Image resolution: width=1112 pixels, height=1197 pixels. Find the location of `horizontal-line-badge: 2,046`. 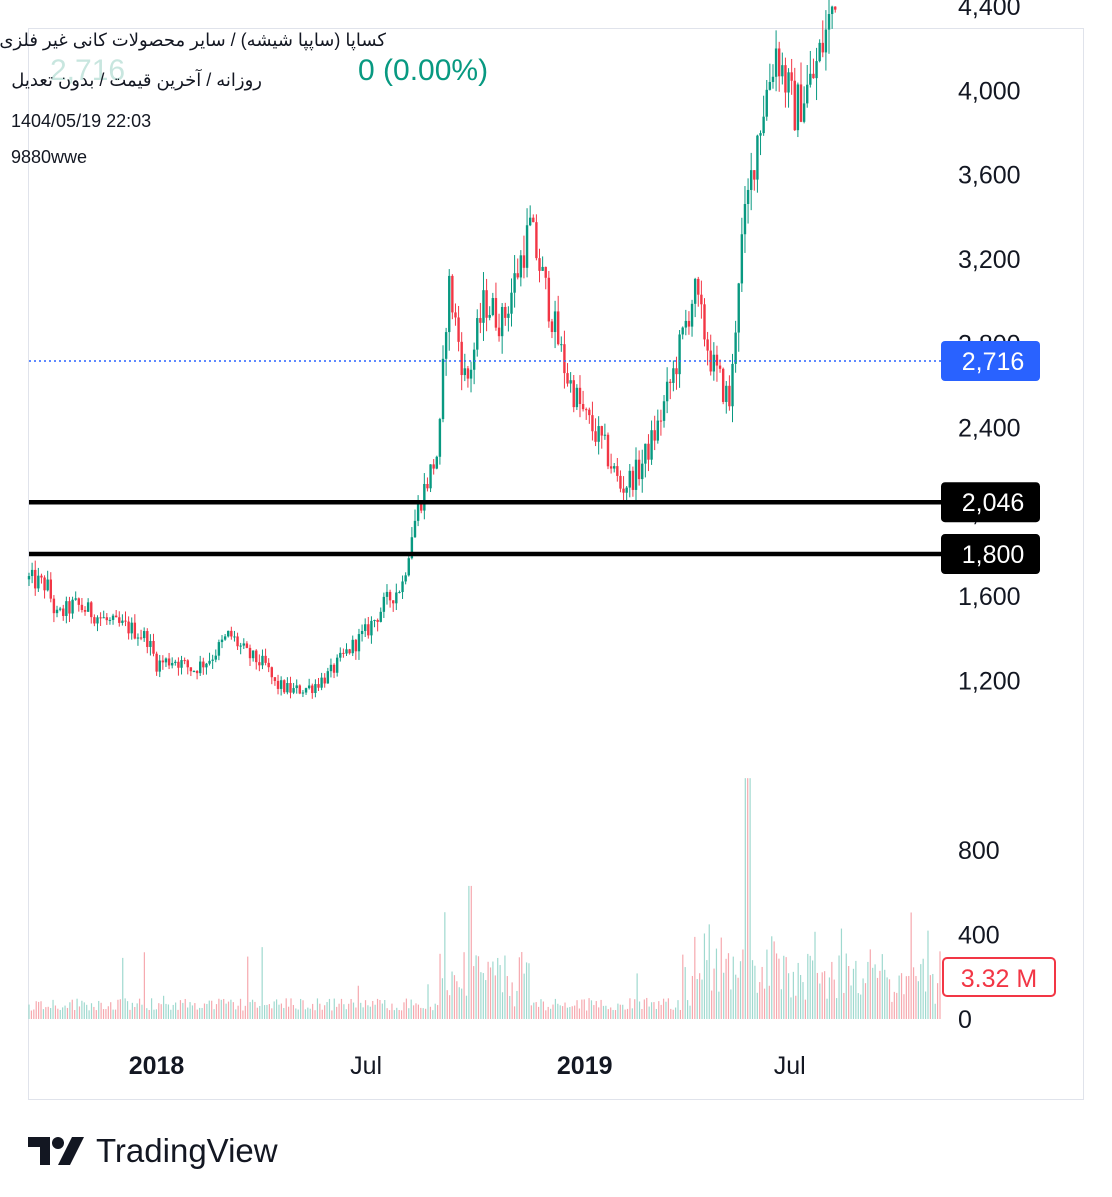

horizontal-line-badge: 2,046 is located at coordinates (990, 502).